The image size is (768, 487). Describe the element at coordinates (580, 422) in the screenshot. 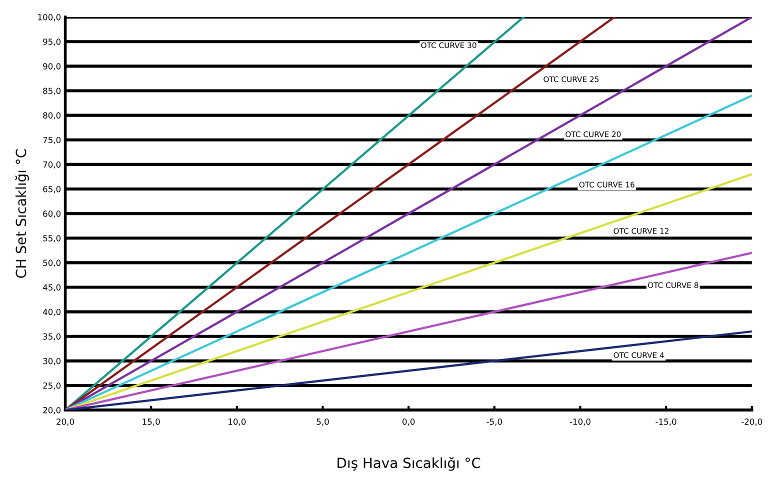

I see `x-tick-label: -10,0` at that location.